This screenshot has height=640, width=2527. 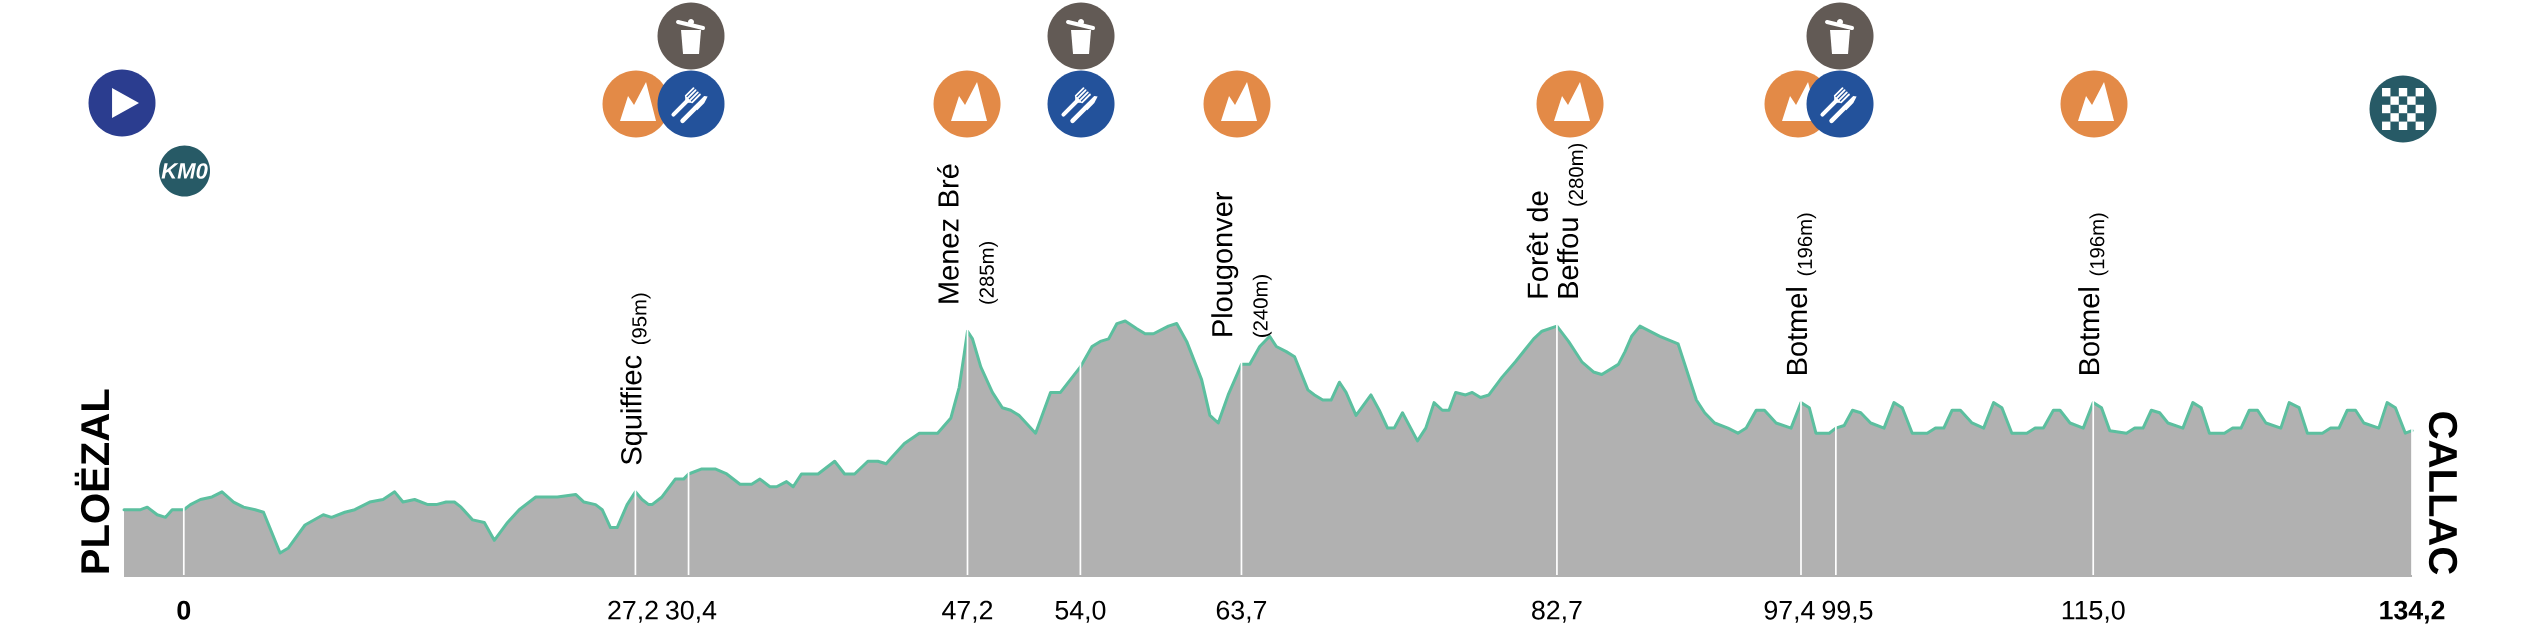 What do you see at coordinates (1557, 611) in the screenshot?
I see `x-tick-label: 82,7` at bounding box center [1557, 611].